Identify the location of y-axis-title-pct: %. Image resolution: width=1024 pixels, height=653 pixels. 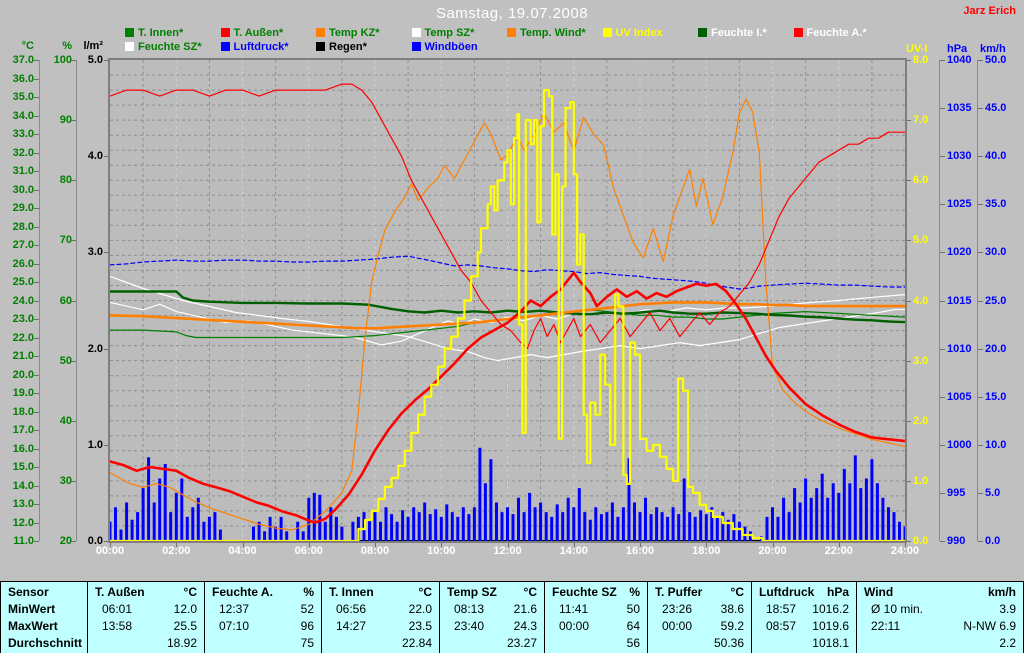
(67, 46).